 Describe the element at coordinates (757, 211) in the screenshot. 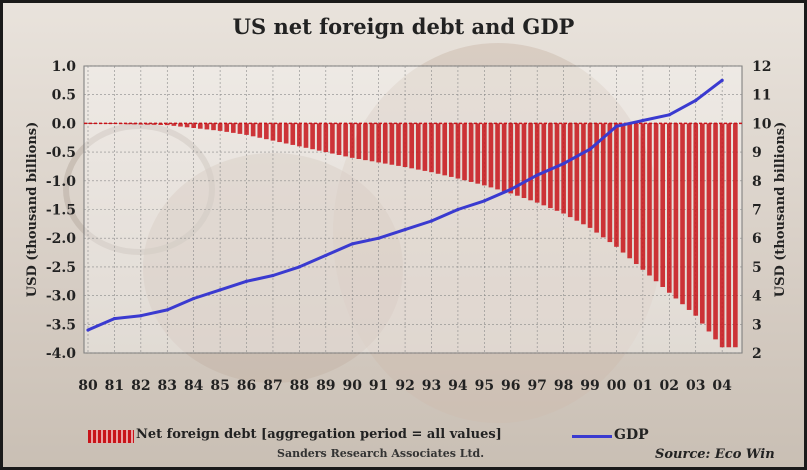

I see `y-right-tick-label: 7` at that location.